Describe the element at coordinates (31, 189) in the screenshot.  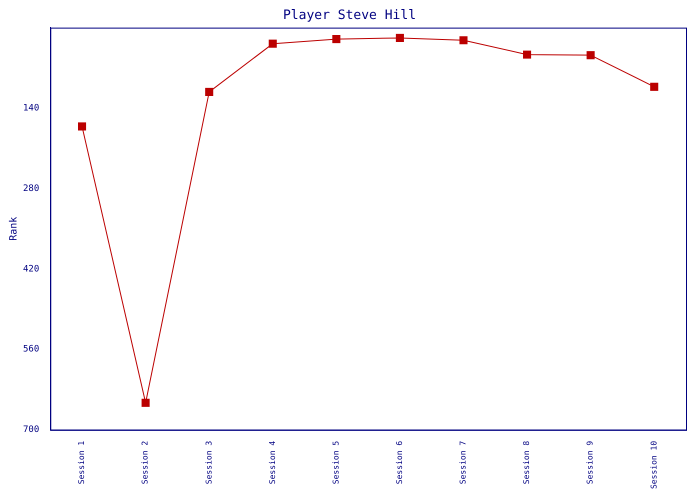
I see `y-tick-label: 280` at that location.